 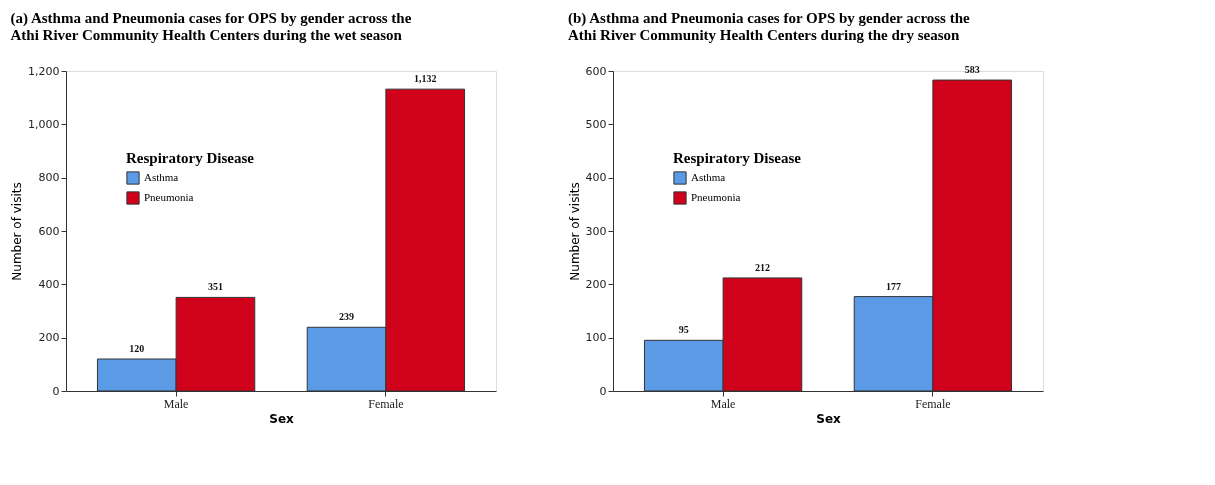 I want to click on y-tick-label: 300, so click(x=596, y=231).